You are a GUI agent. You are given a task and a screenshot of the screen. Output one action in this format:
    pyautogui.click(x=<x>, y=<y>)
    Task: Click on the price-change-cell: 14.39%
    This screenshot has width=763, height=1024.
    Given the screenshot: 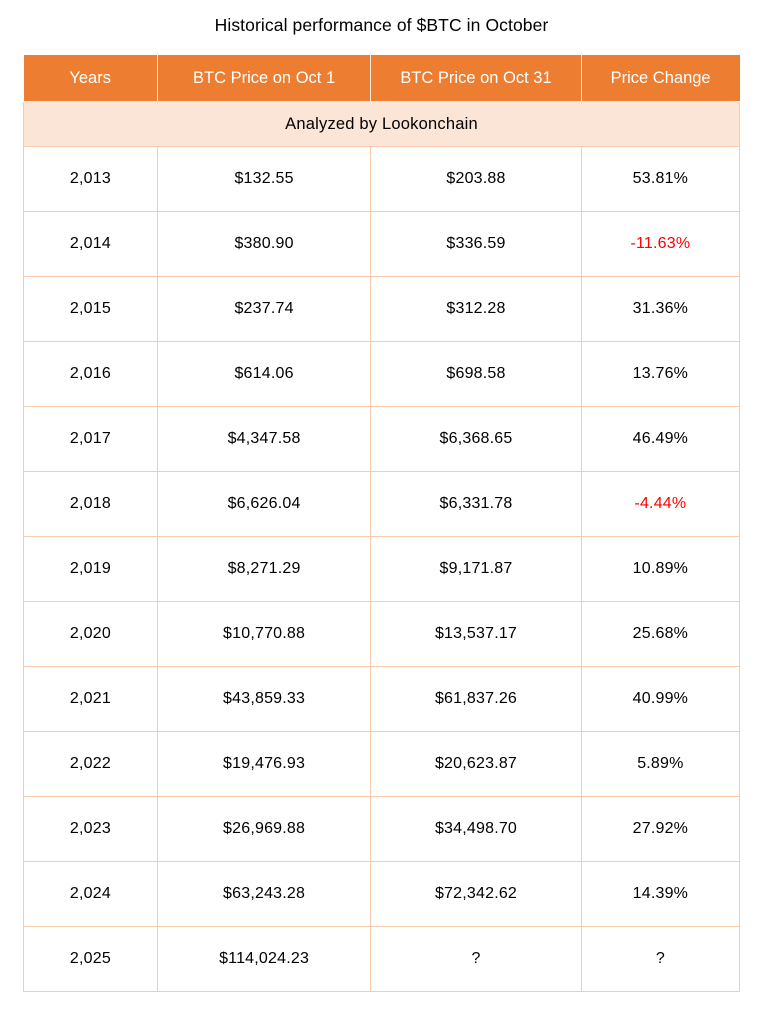 What is the action you would take?
    pyautogui.click(x=660, y=894)
    